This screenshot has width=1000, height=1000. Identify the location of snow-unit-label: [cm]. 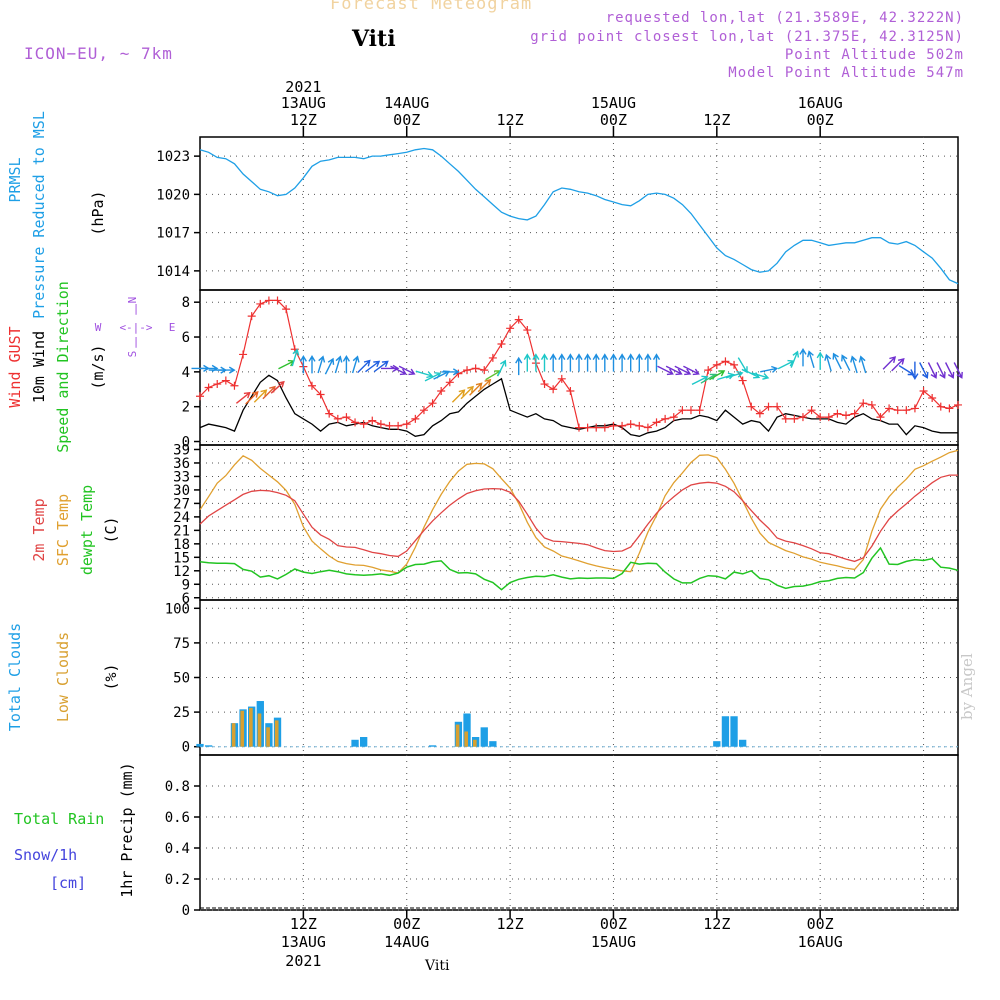
(68, 883).